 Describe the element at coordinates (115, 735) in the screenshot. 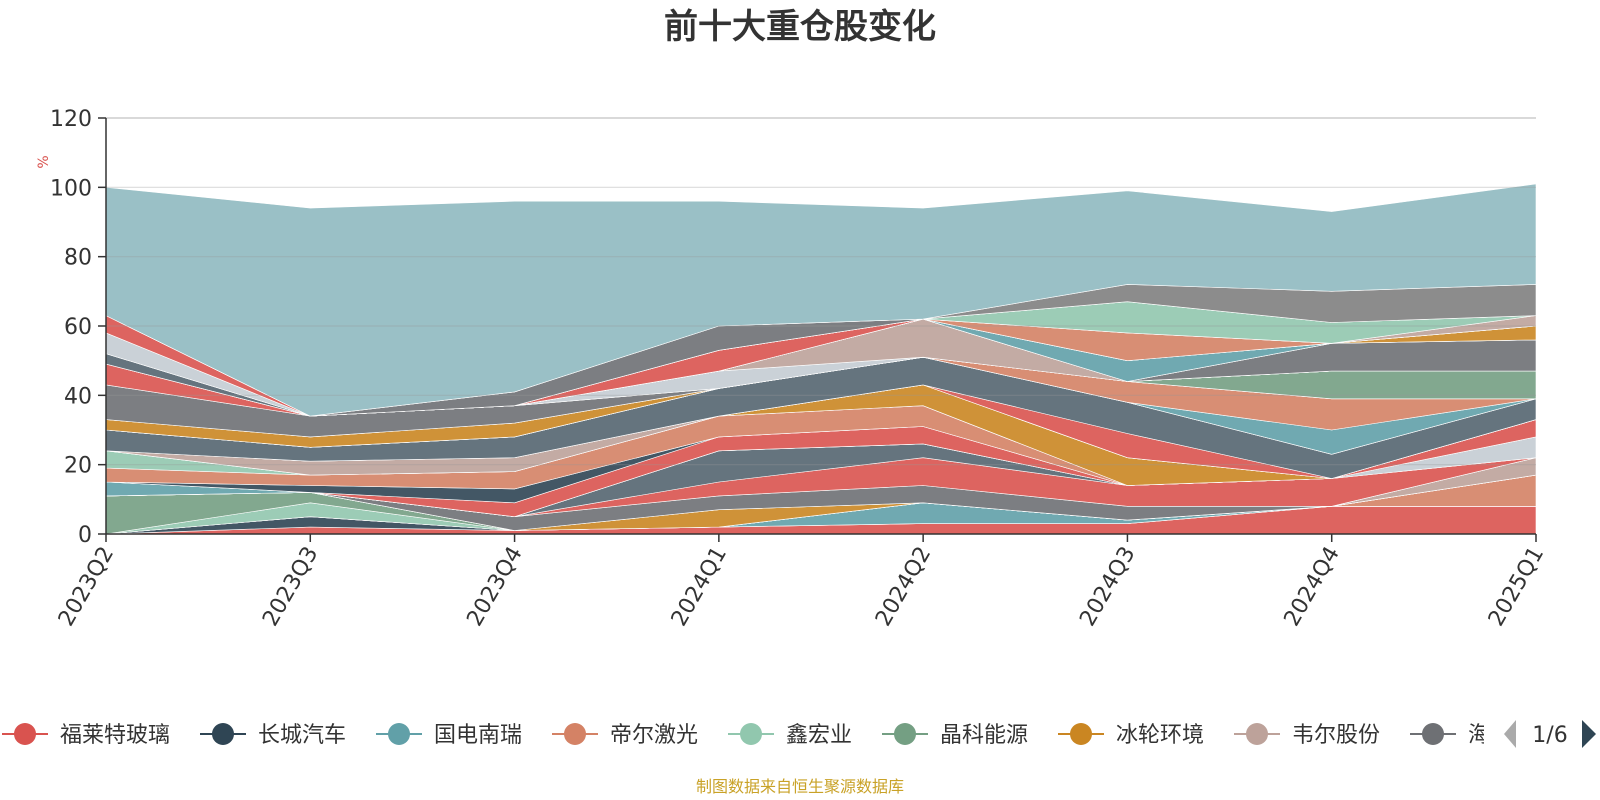

I see `legend-label: 福莱特玻璃` at that location.